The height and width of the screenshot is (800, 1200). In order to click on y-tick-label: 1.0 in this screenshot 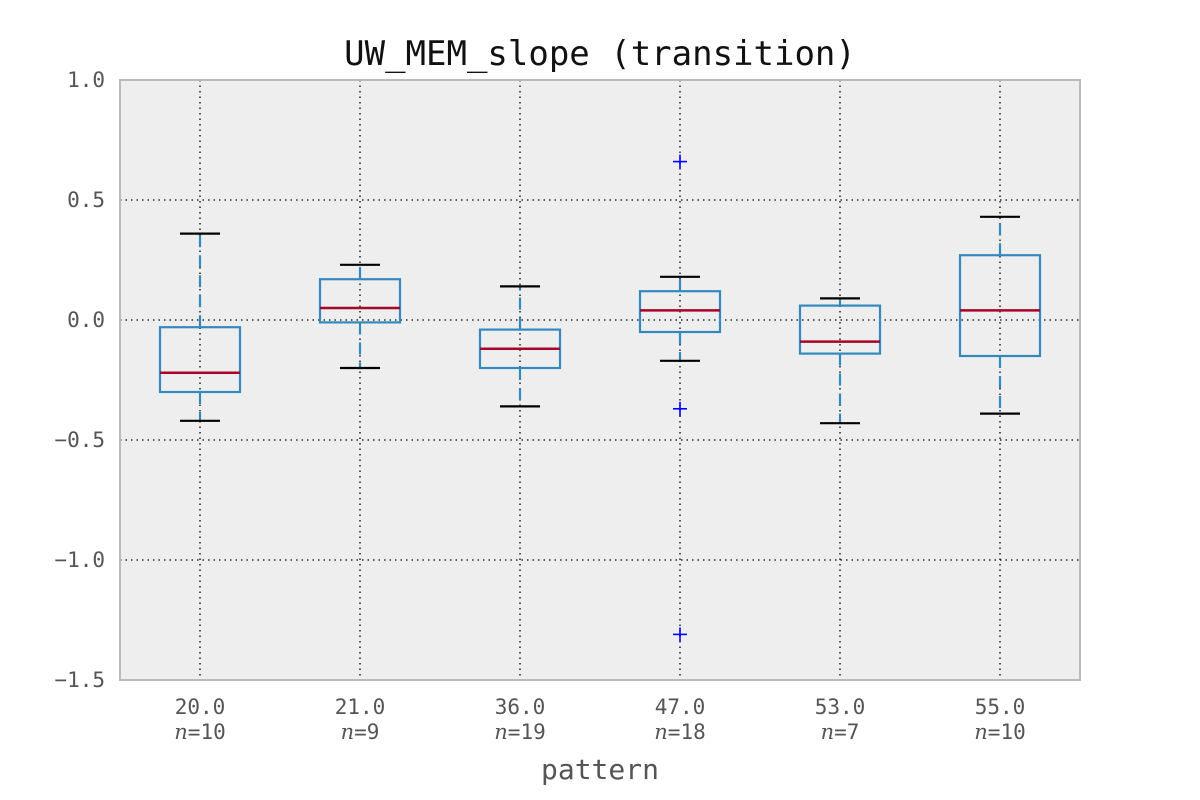, I will do `click(86, 80)`.